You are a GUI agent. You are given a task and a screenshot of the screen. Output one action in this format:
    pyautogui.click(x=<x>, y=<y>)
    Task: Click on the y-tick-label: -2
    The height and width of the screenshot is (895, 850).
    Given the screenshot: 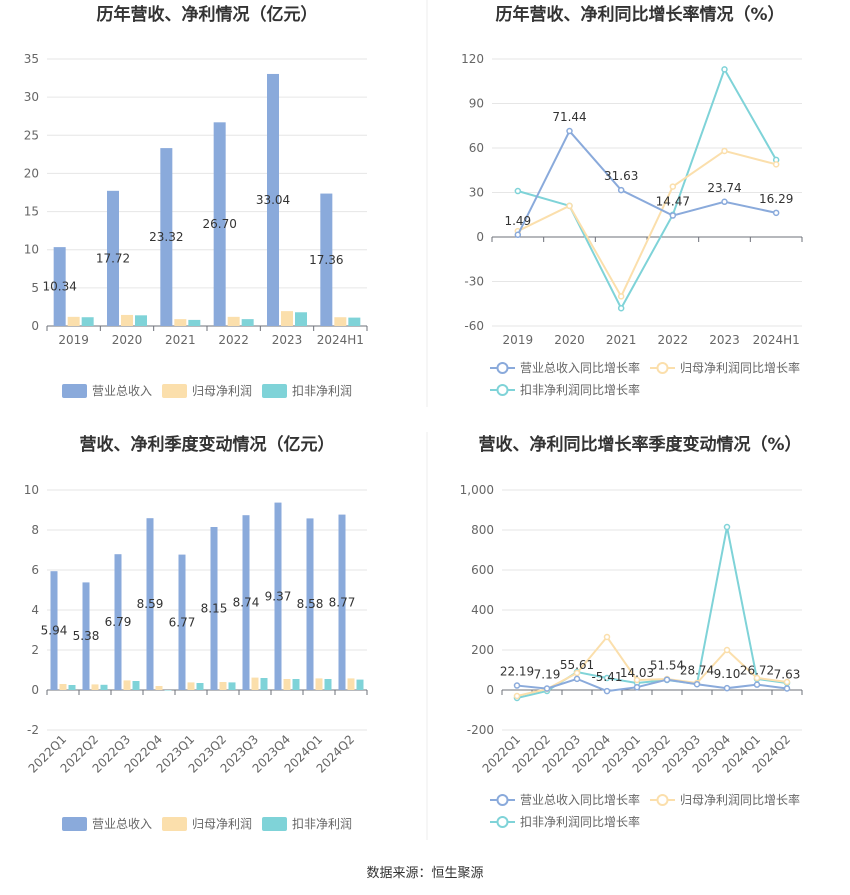 What is the action you would take?
    pyautogui.click(x=33, y=730)
    